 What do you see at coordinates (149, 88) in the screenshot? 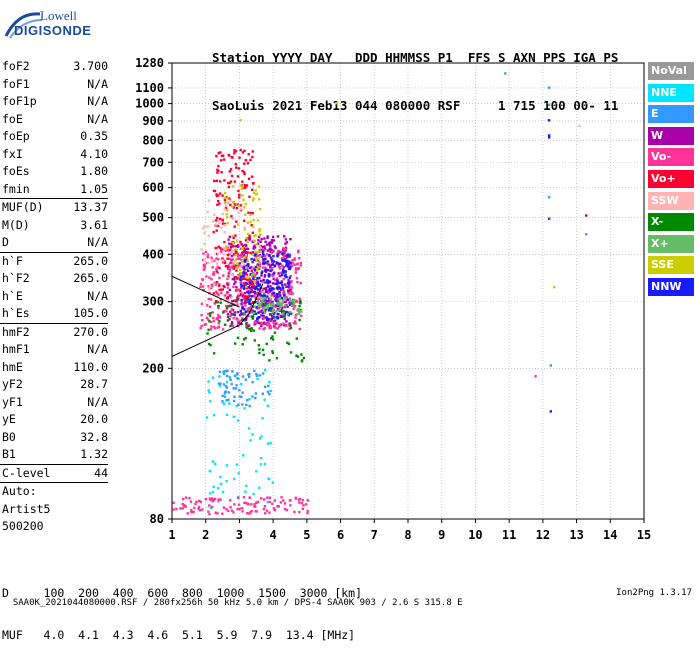
I see `y-tick-label: 1100` at bounding box center [149, 88].